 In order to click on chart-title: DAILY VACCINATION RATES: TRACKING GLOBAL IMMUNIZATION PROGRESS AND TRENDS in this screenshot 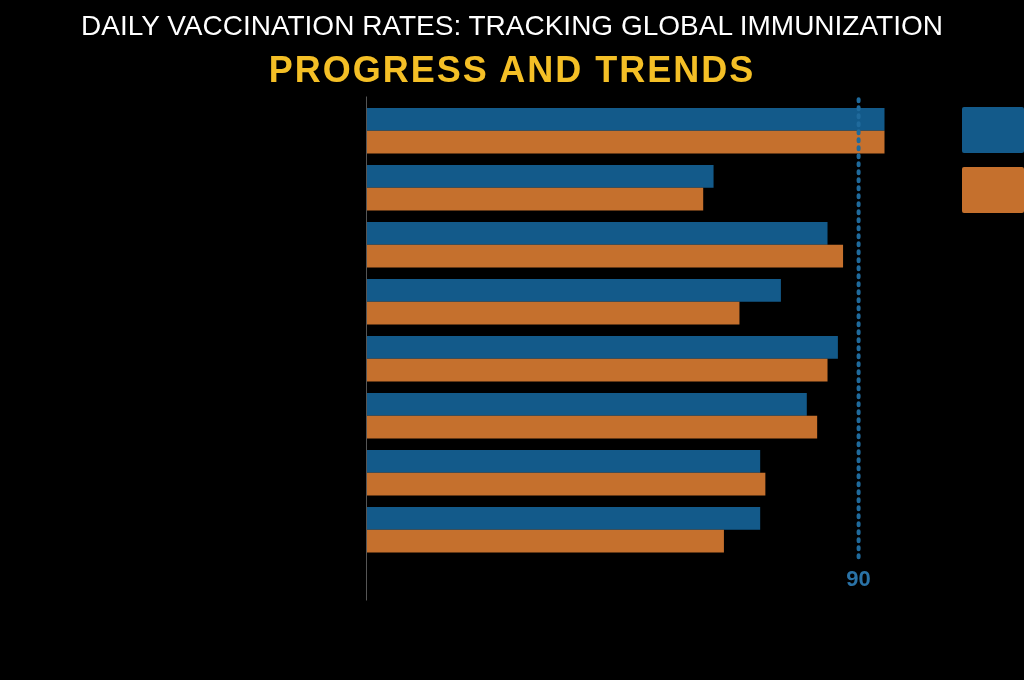, I will do `click(512, 50)`.